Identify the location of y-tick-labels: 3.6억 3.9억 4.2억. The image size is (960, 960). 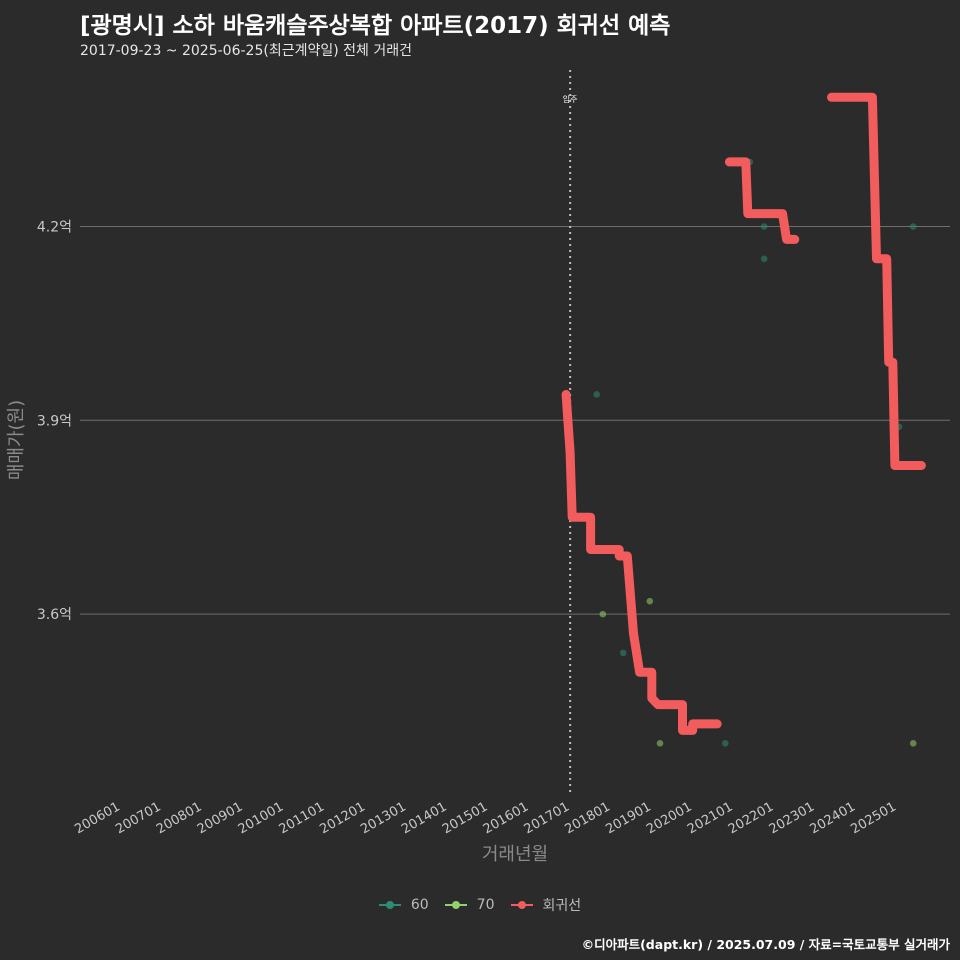
(54, 422).